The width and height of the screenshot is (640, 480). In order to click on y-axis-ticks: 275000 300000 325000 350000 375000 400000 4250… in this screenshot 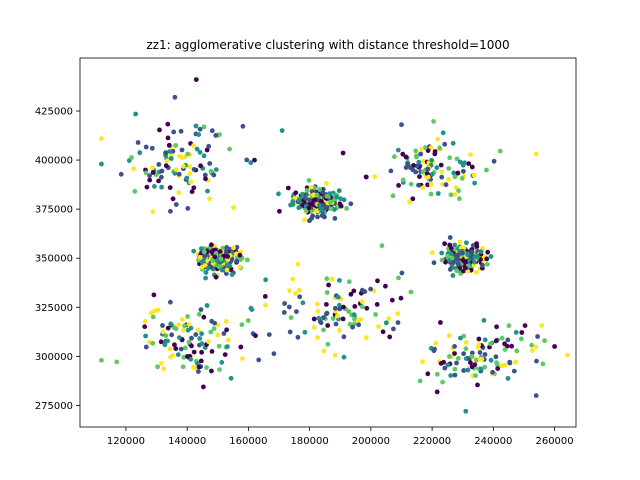, I will do `click(57, 259)`.